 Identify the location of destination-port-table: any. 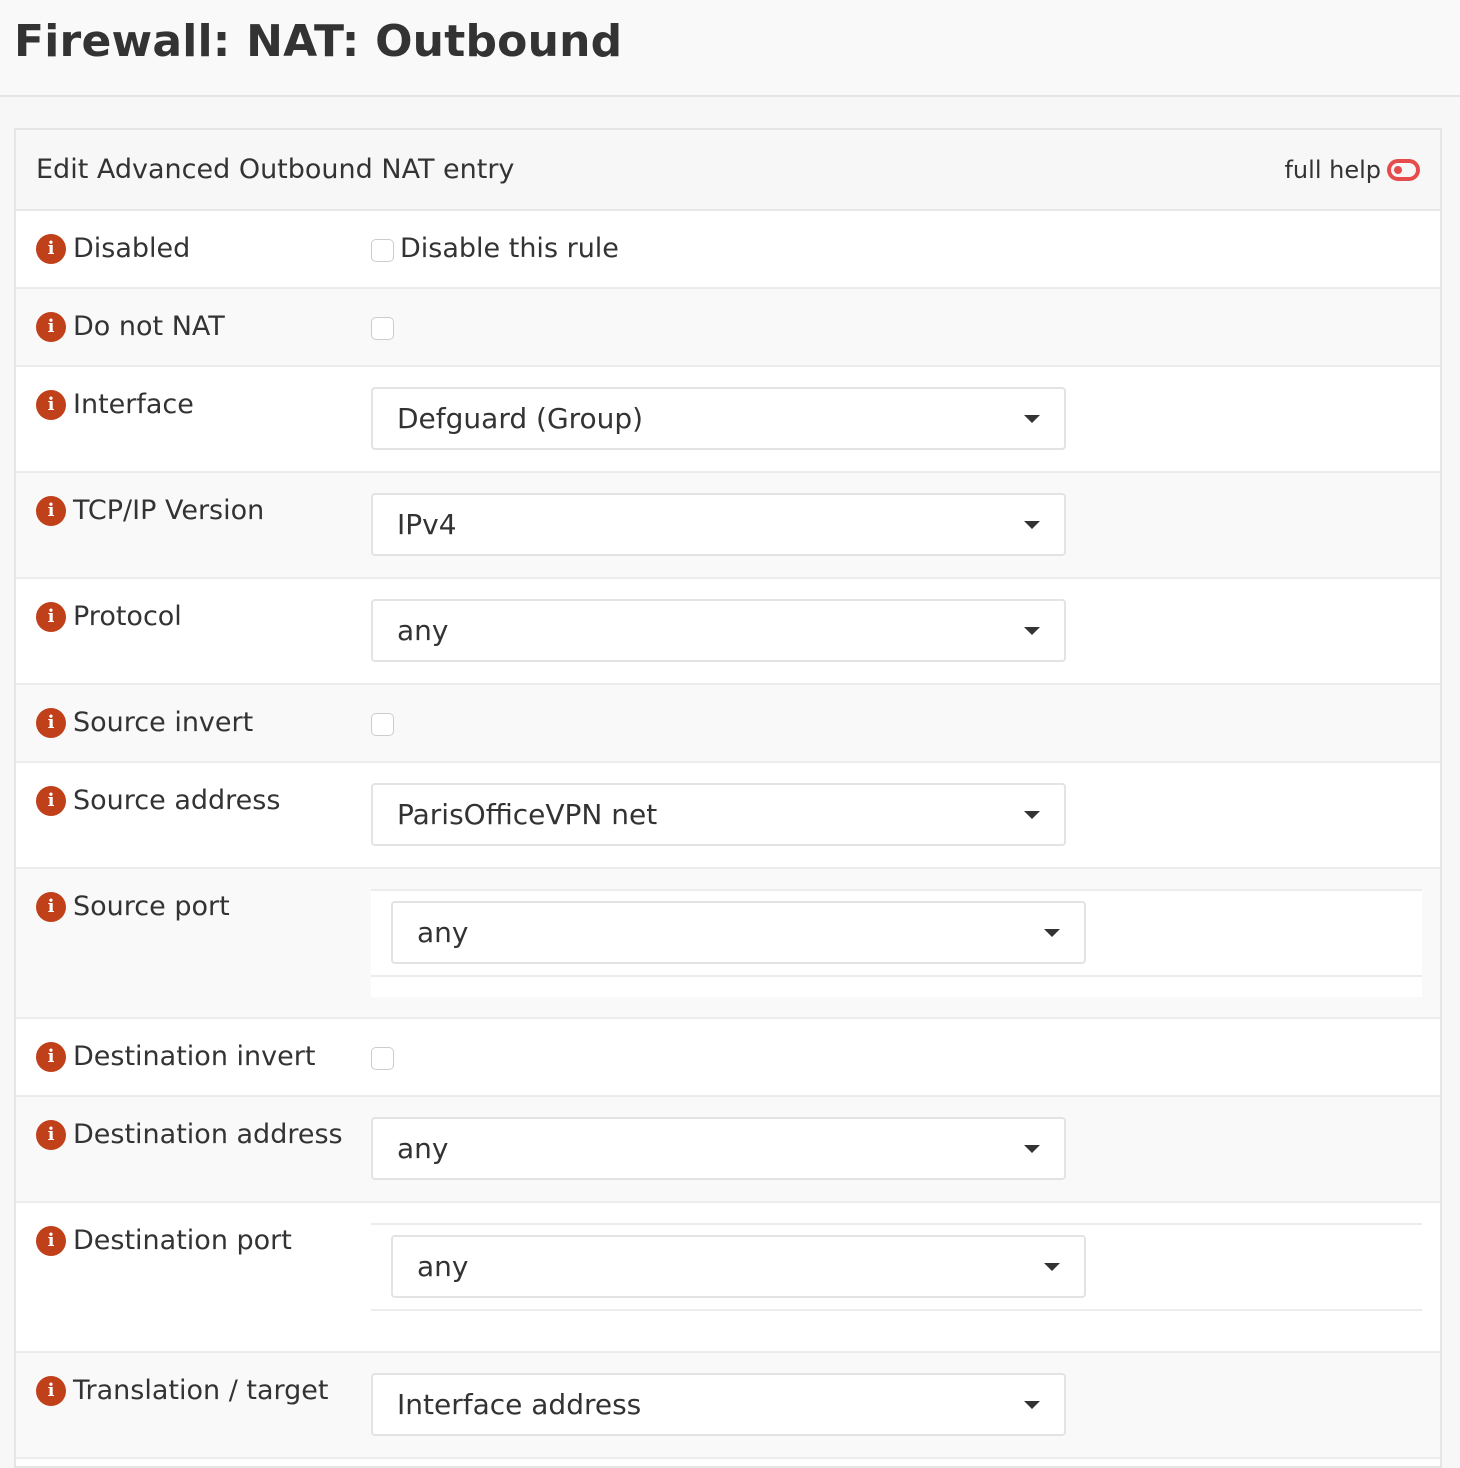
(896, 1267).